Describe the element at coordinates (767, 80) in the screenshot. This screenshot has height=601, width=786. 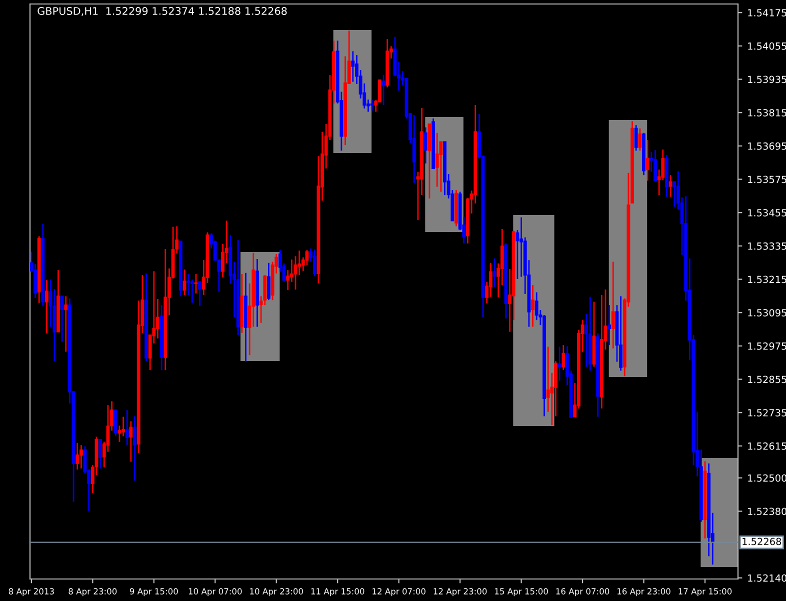
I see `y-tick-label: 1.53935` at that location.